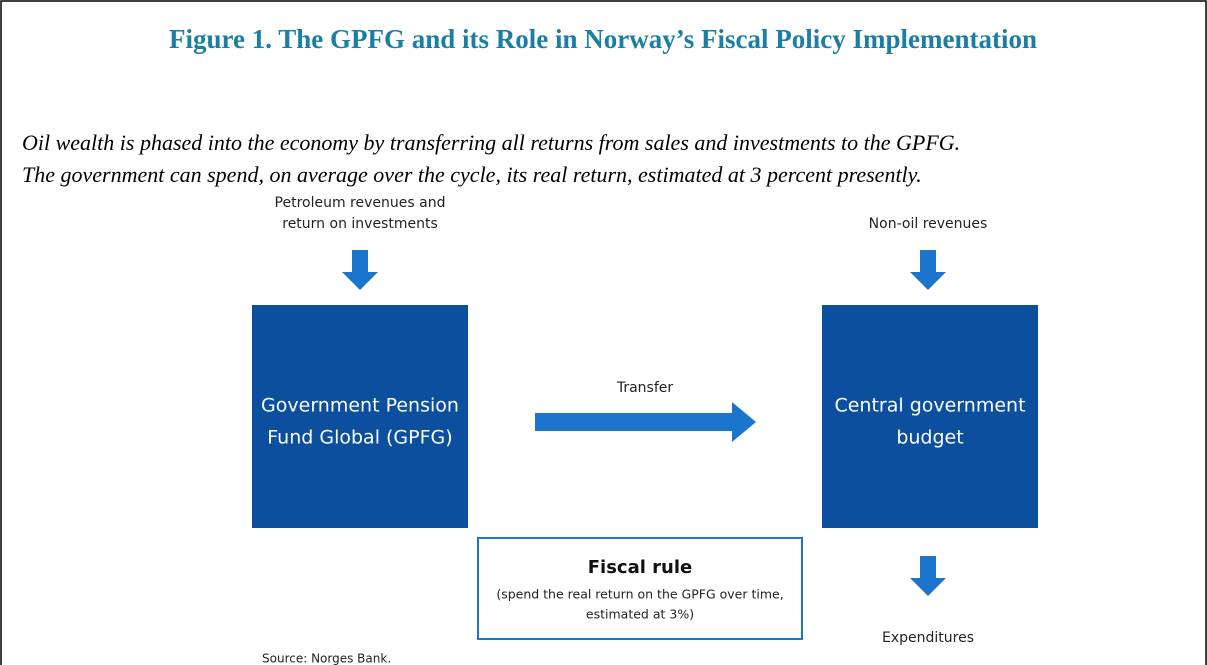 This screenshot has width=1207, height=665. What do you see at coordinates (360, 224) in the screenshot?
I see `input-label: return on investments` at bounding box center [360, 224].